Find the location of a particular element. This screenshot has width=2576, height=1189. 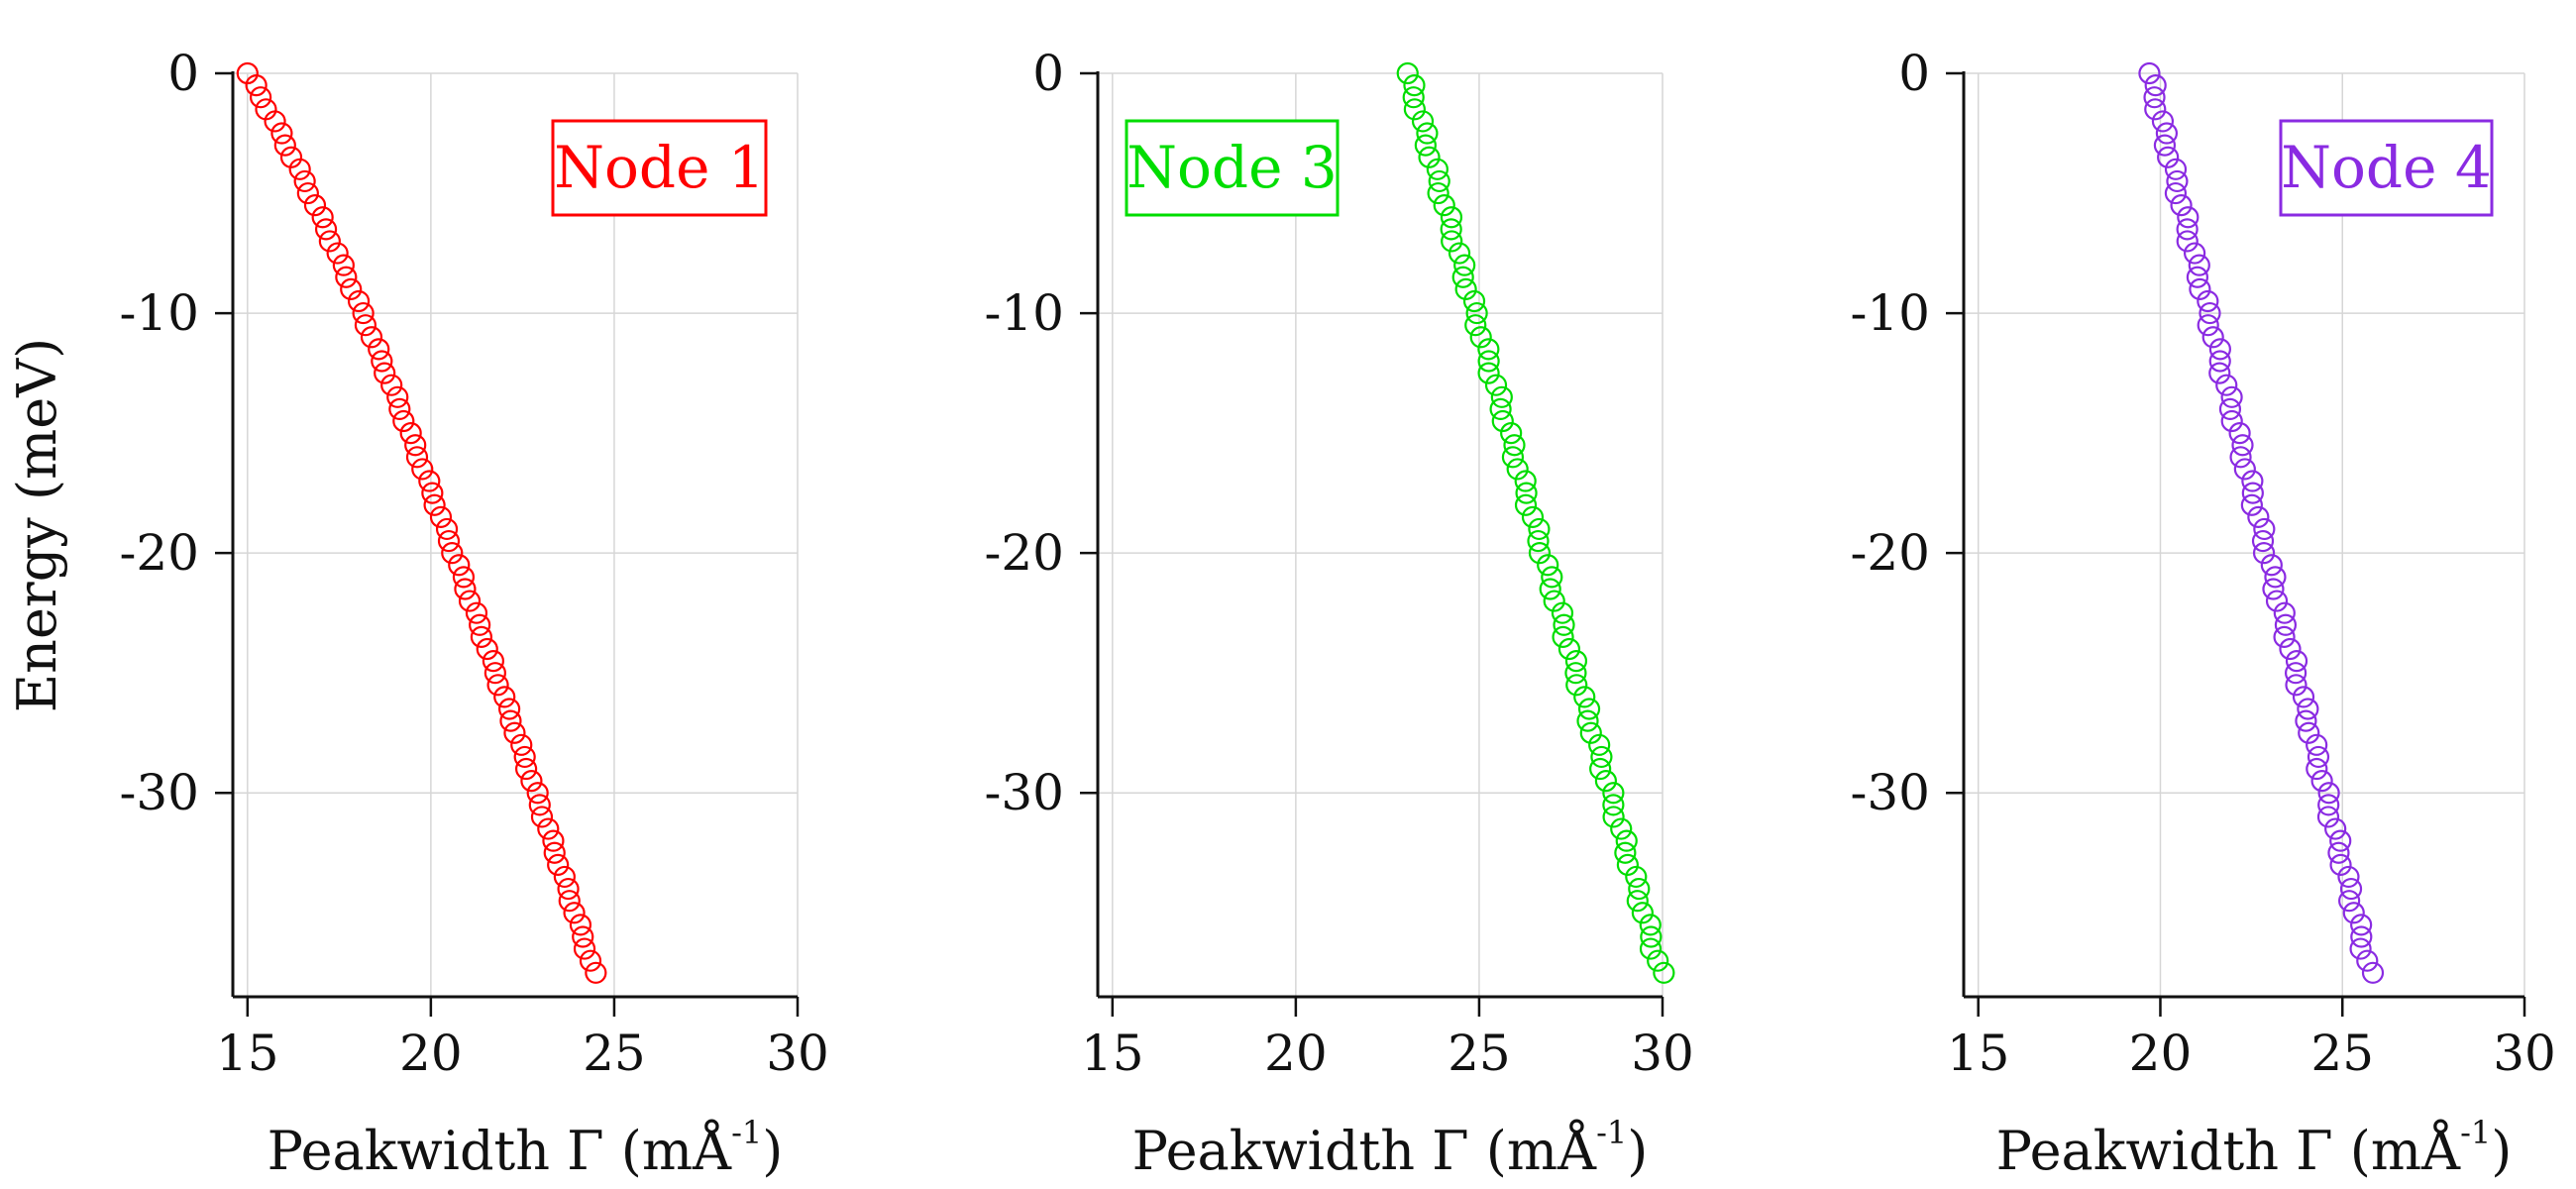

legend: Node 1 is located at coordinates (659, 168).